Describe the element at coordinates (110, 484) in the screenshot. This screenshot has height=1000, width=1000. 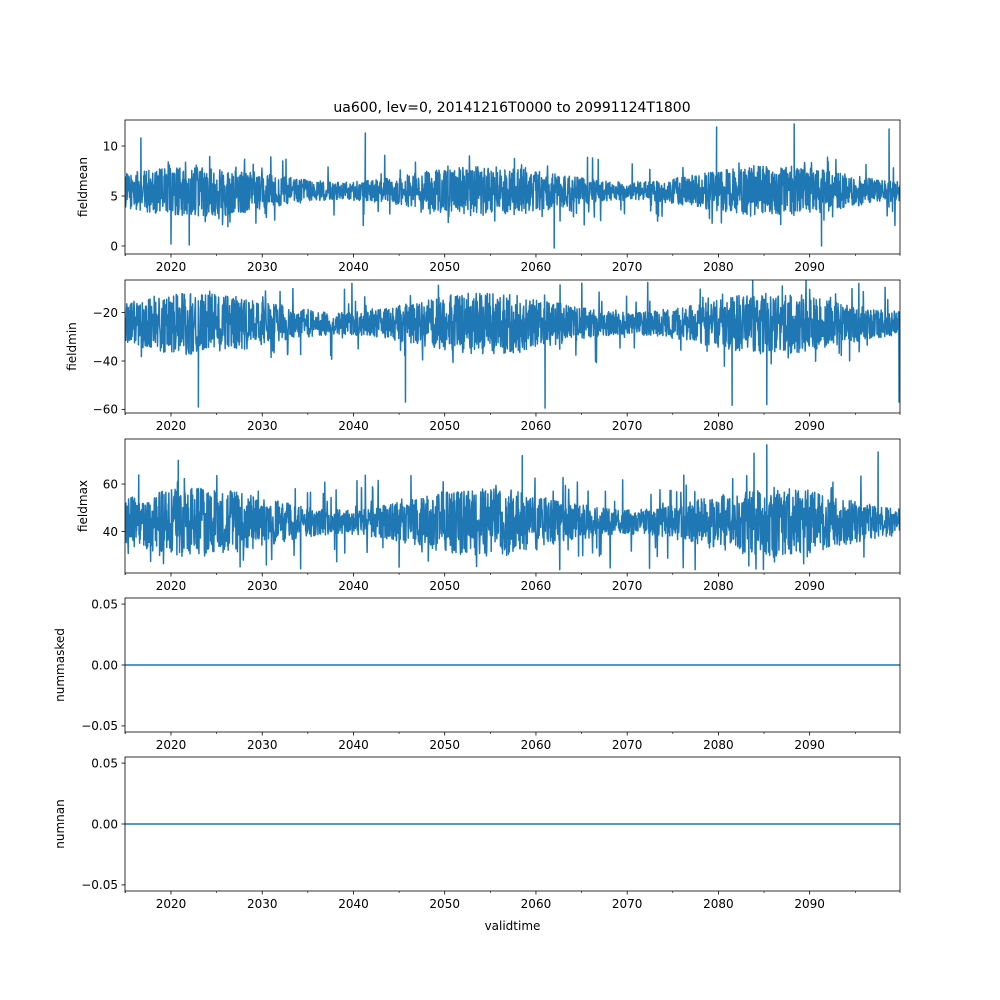
I see `y-tick-label: 60` at that location.